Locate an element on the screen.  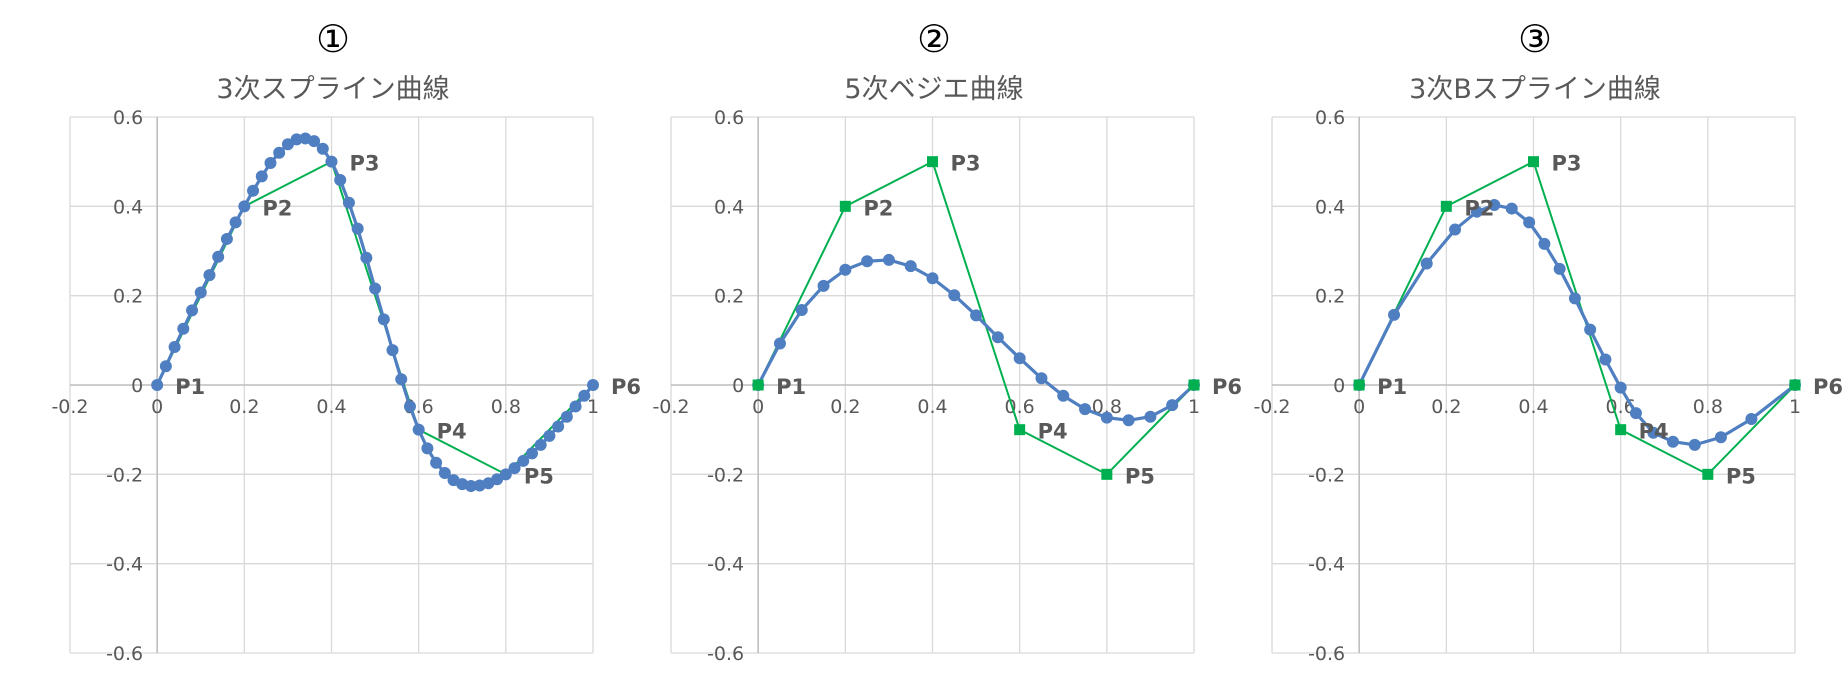
chart-title: 5次ベジエ曲線 is located at coordinates (933, 89).